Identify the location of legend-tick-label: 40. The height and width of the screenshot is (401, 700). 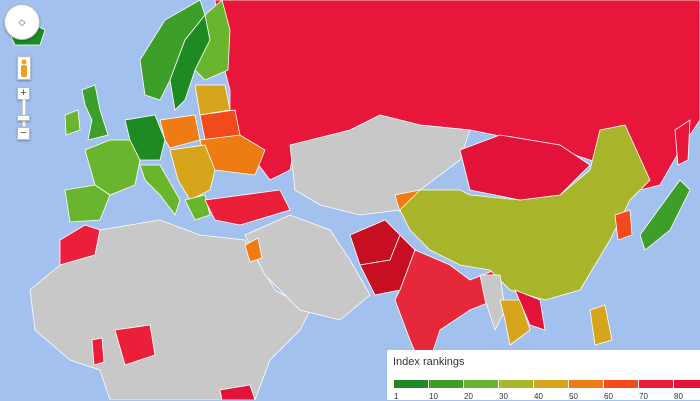
(538, 396).